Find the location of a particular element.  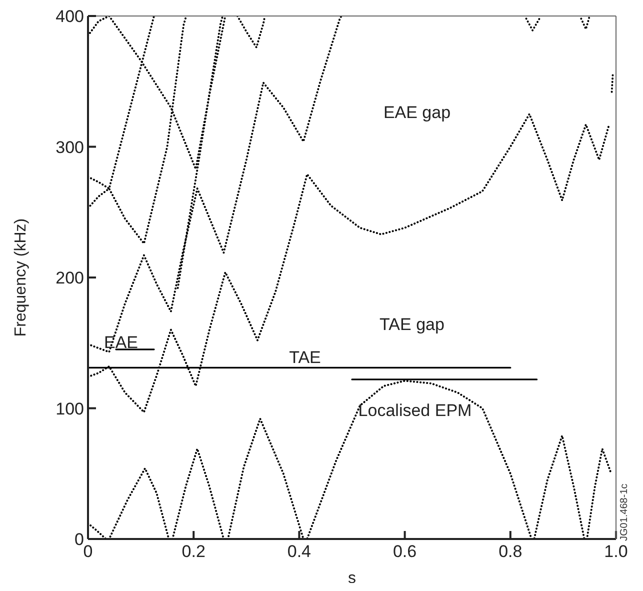

text: JG01.468-1c is located at coordinates (624, 512).